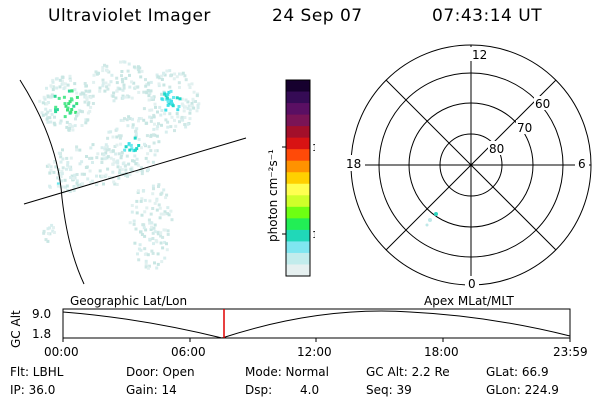 The width and height of the screenshot is (600, 400). Describe the element at coordinates (496, 149) in the screenshot. I see `lat-label-80: 80` at that location.